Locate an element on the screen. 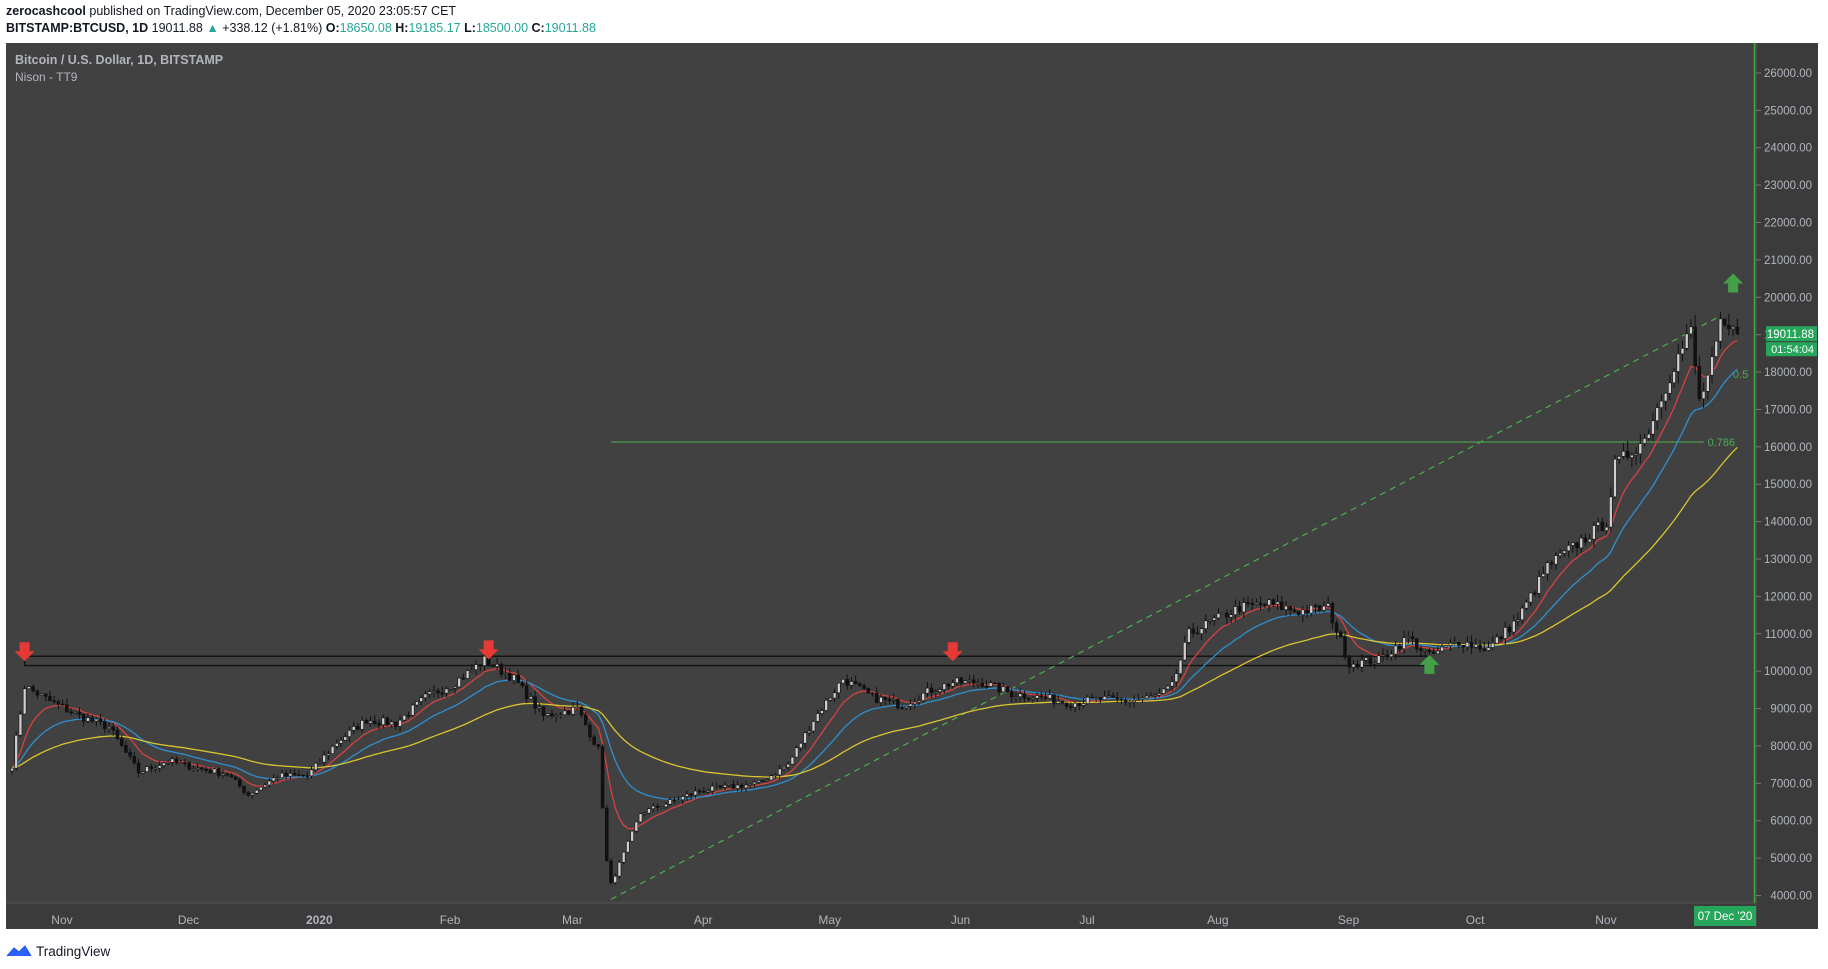 The image size is (1828, 969). time-axis-pane is located at coordinates (881, 916).